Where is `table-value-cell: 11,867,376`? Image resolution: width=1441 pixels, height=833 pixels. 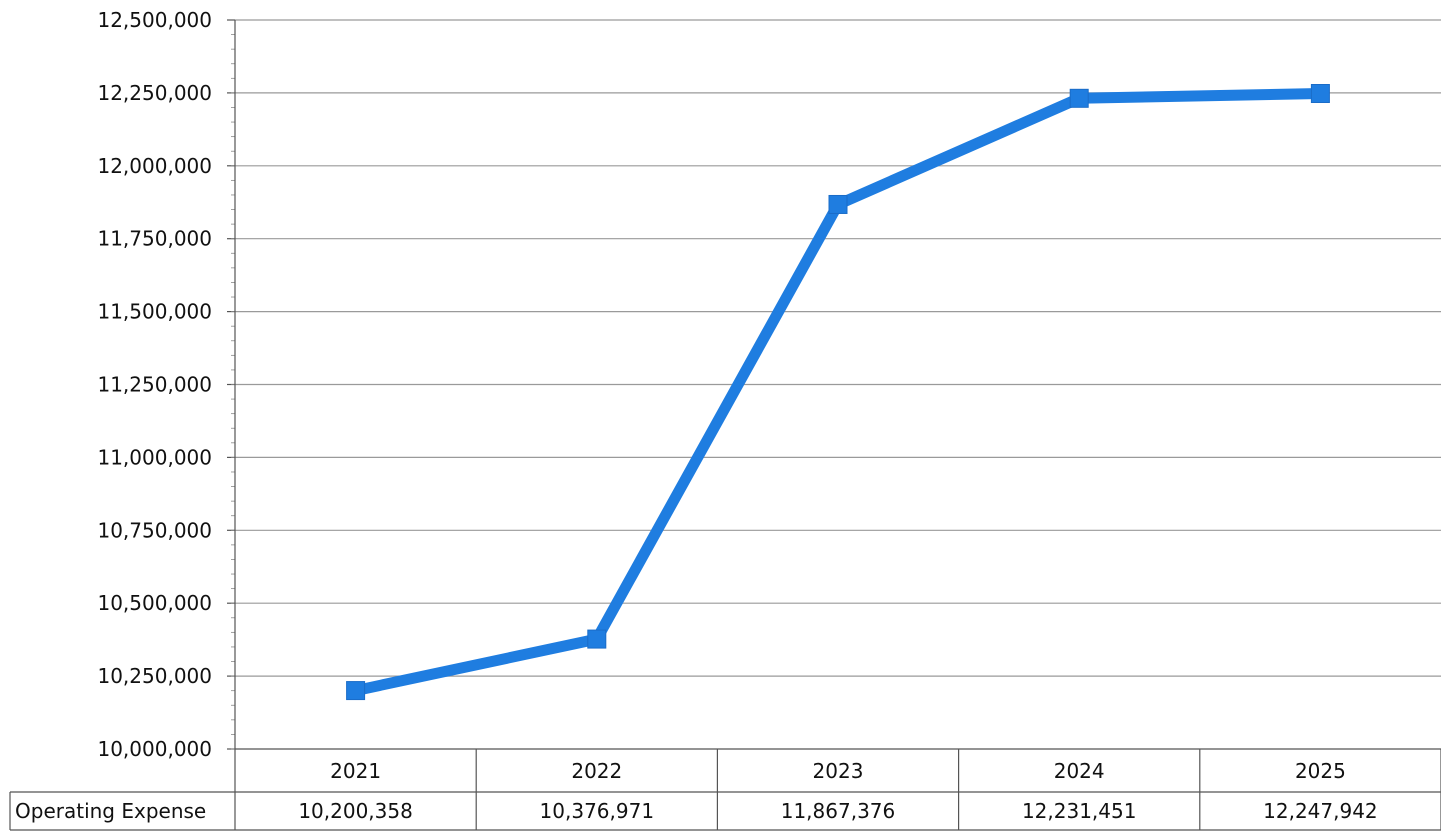 table-value-cell: 11,867,376 is located at coordinates (838, 811).